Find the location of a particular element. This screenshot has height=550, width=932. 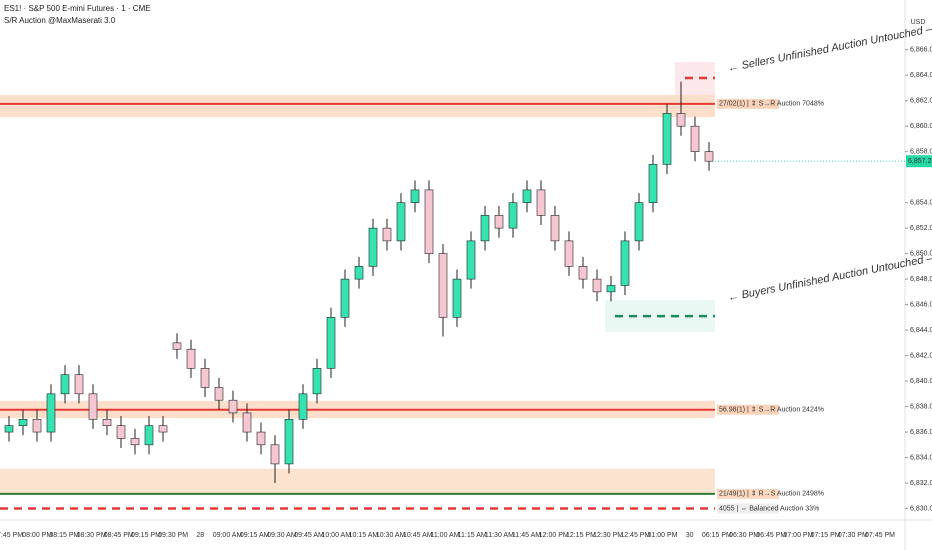

x-tick-label: 7:45 PM is located at coordinates (11, 535).